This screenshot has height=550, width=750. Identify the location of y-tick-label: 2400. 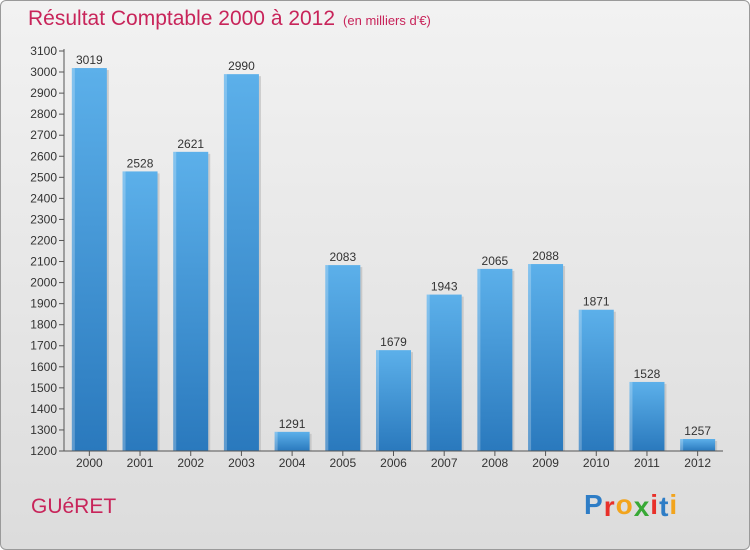
(43, 198).